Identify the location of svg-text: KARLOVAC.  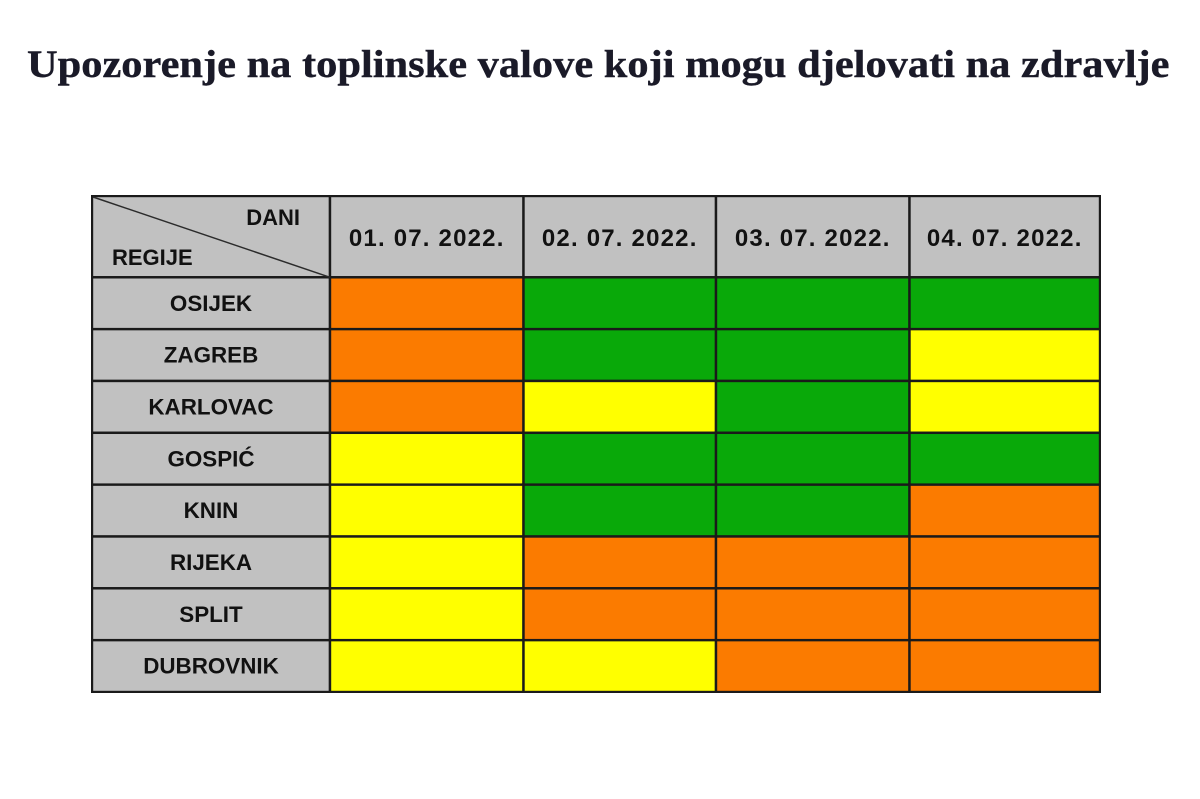
(210, 406).